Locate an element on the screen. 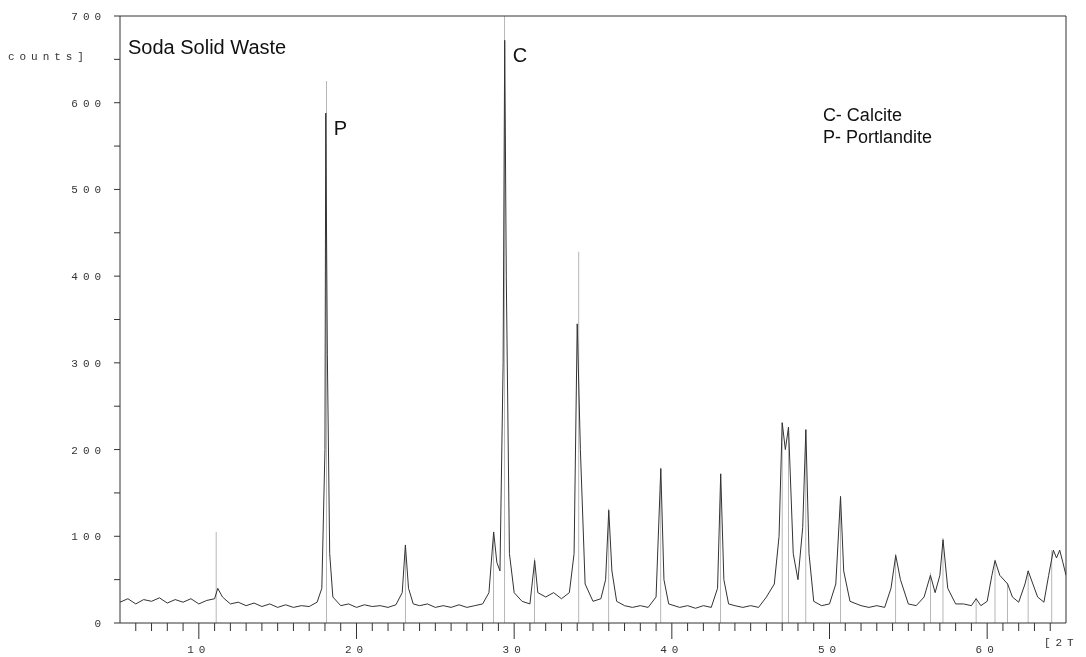 This screenshot has height=657, width=1086. y-tick-label: 500 is located at coordinates (88, 190).